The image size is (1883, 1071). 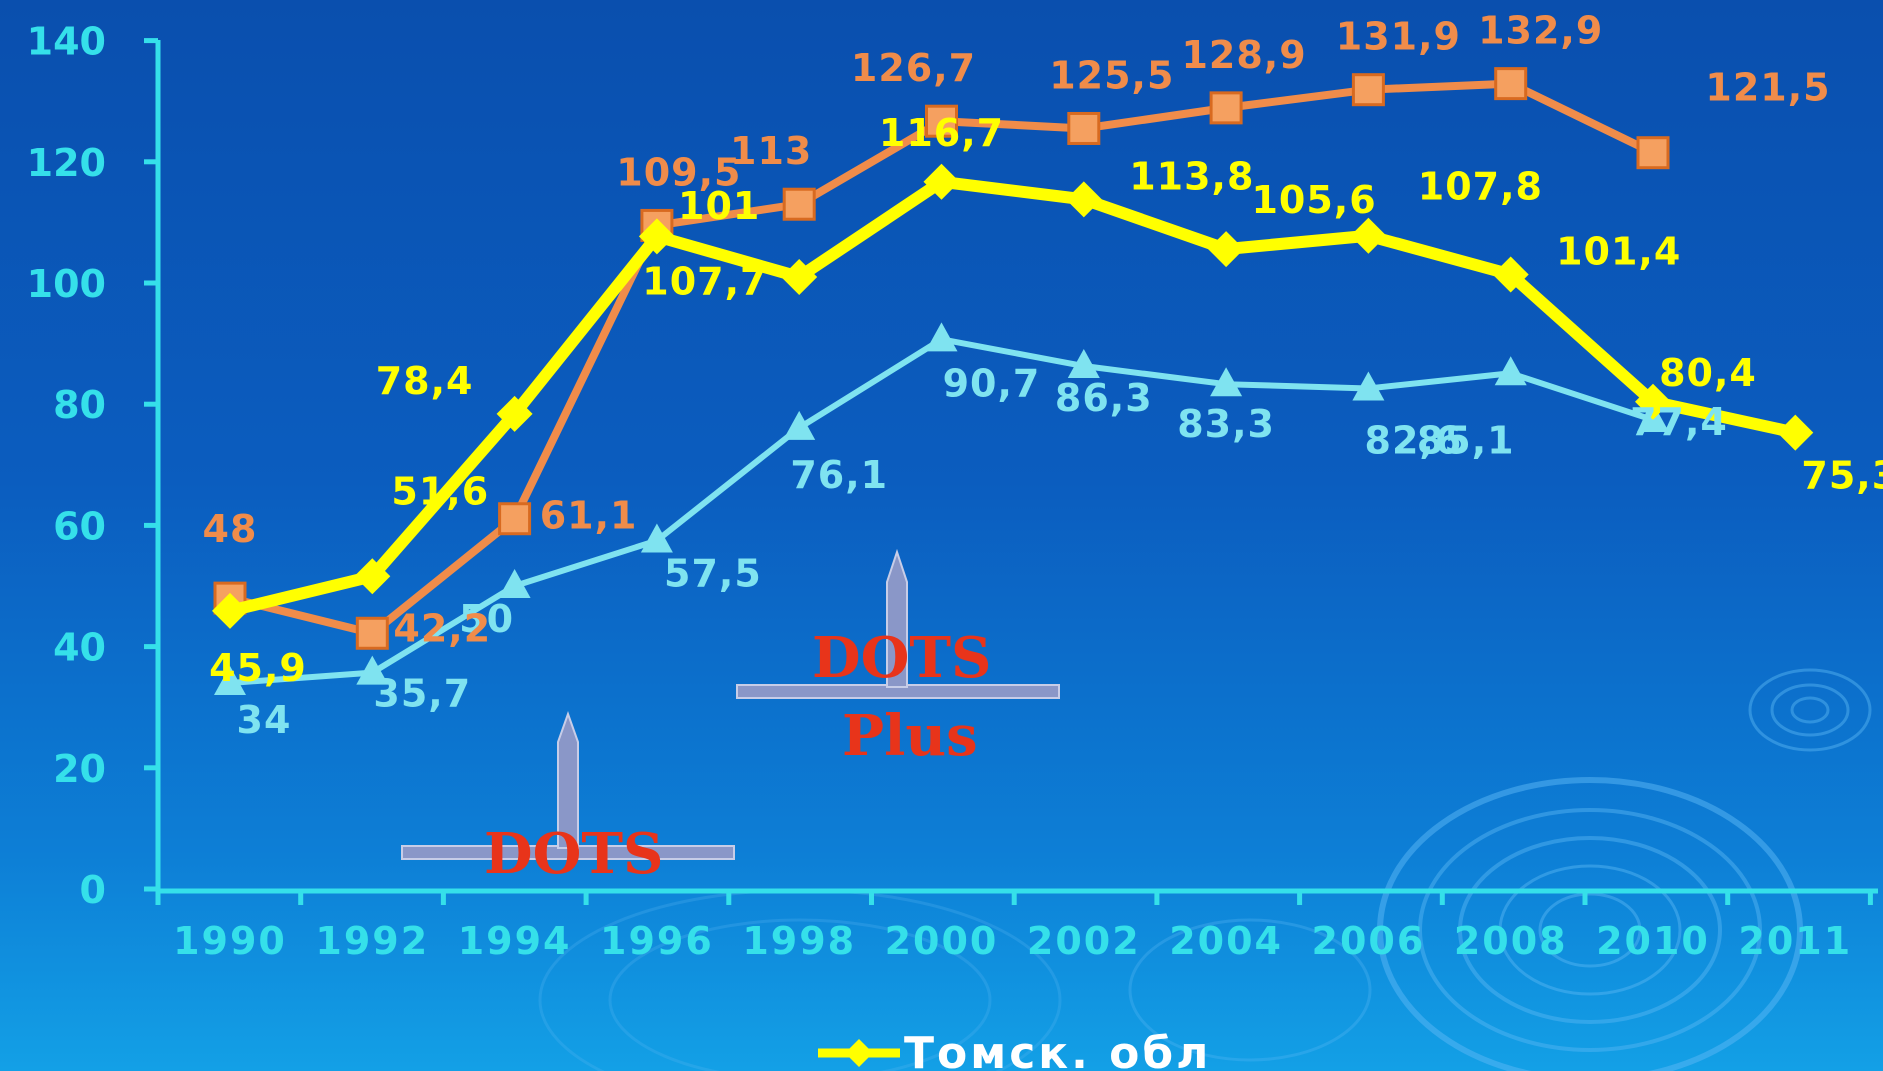 What do you see at coordinates (1398, 37) in the screenshot?
I see `data-label: 131,9` at bounding box center [1398, 37].